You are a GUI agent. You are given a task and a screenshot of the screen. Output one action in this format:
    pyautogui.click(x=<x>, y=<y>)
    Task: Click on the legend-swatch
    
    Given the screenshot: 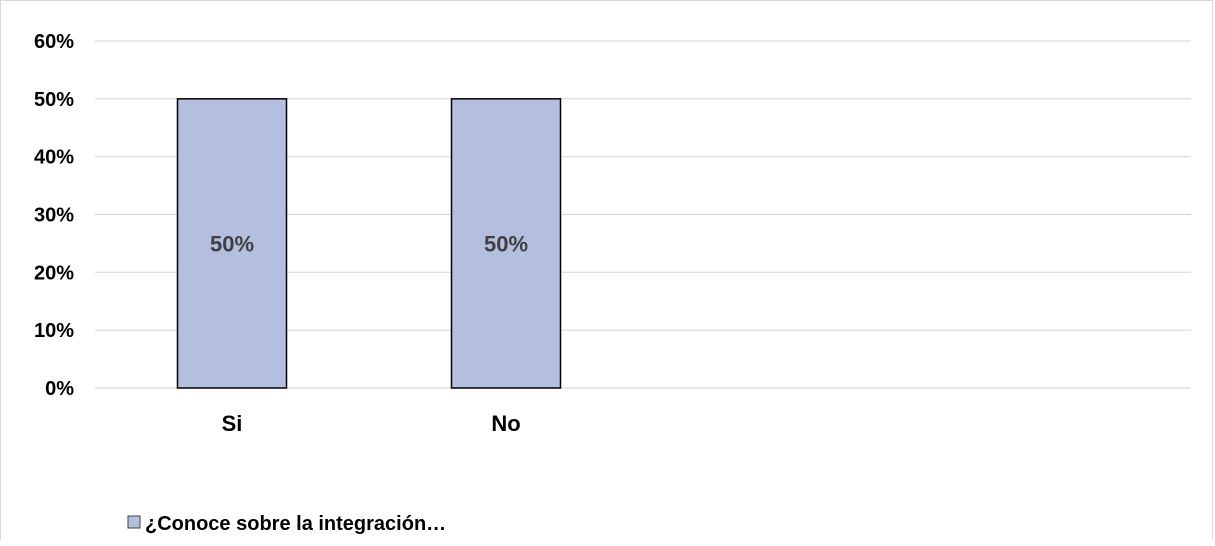 What is the action you would take?
    pyautogui.click(x=134, y=522)
    